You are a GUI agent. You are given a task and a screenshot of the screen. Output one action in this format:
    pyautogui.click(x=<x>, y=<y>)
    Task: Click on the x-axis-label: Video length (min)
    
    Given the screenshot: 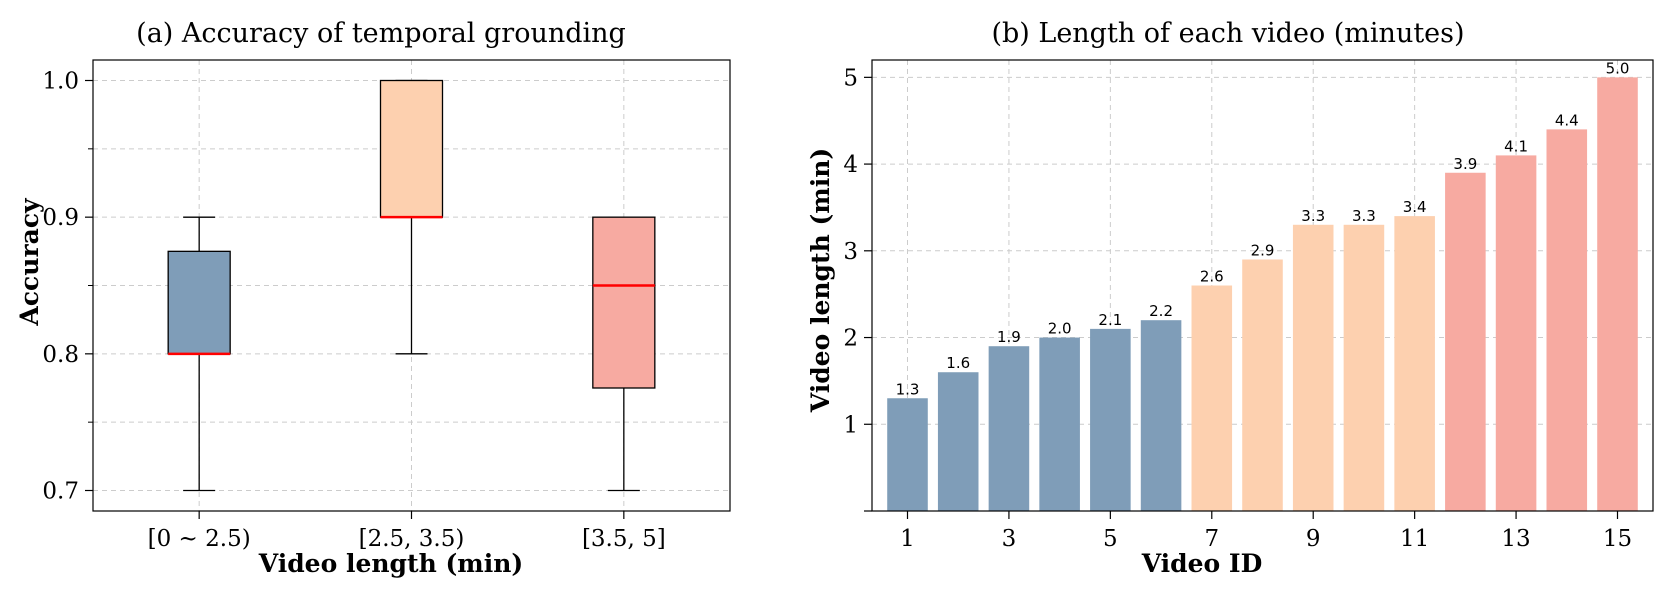 What is the action you would take?
    pyautogui.click(x=391, y=563)
    